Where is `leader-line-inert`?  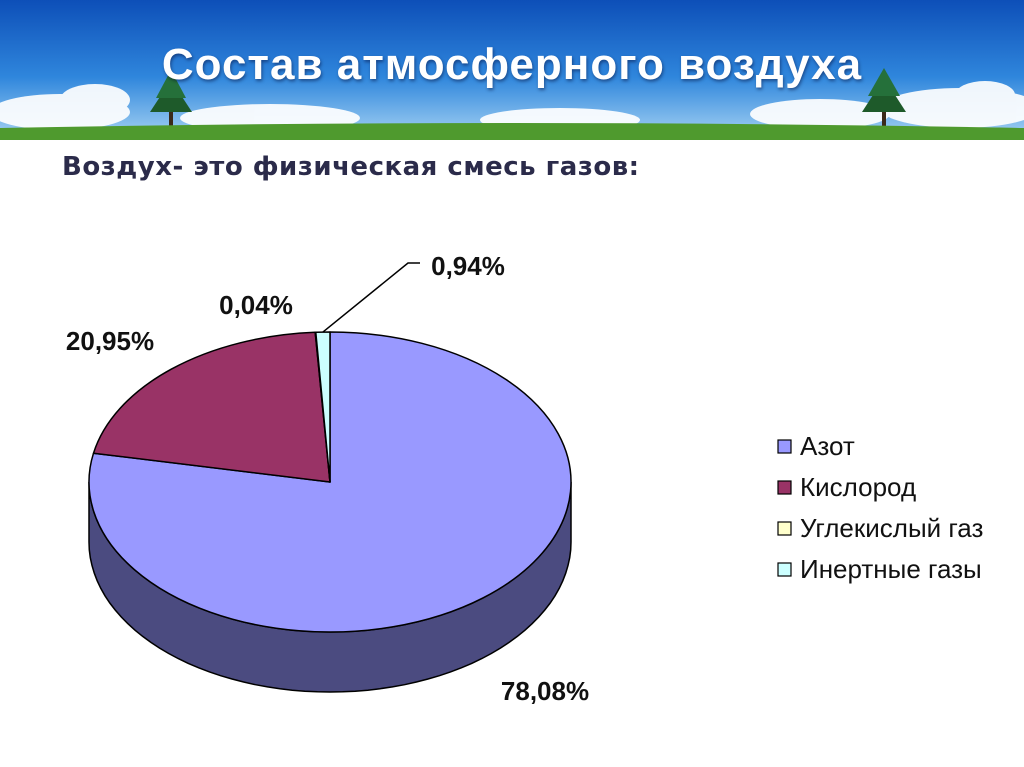 leader-line-inert is located at coordinates (371, 297).